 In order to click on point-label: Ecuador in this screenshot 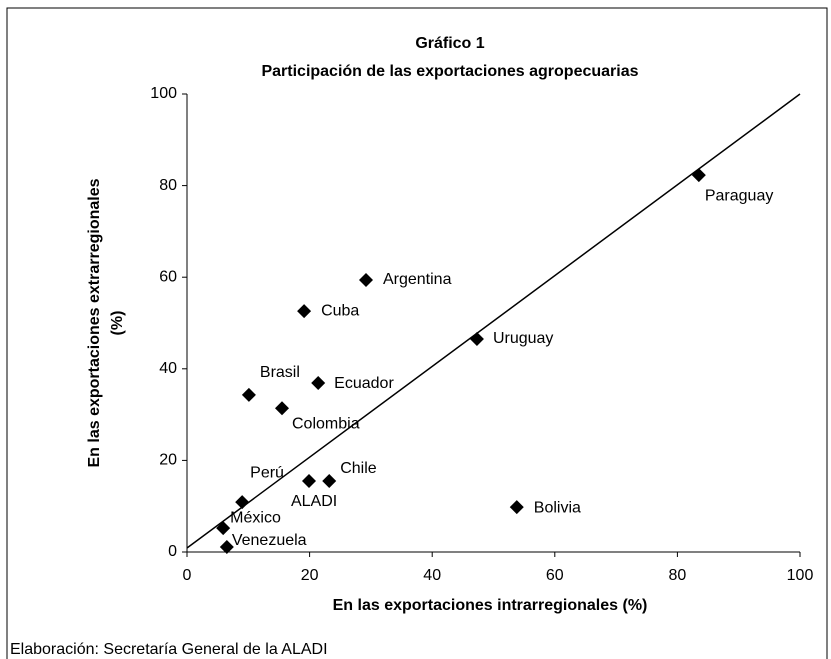, I will do `click(364, 383)`.